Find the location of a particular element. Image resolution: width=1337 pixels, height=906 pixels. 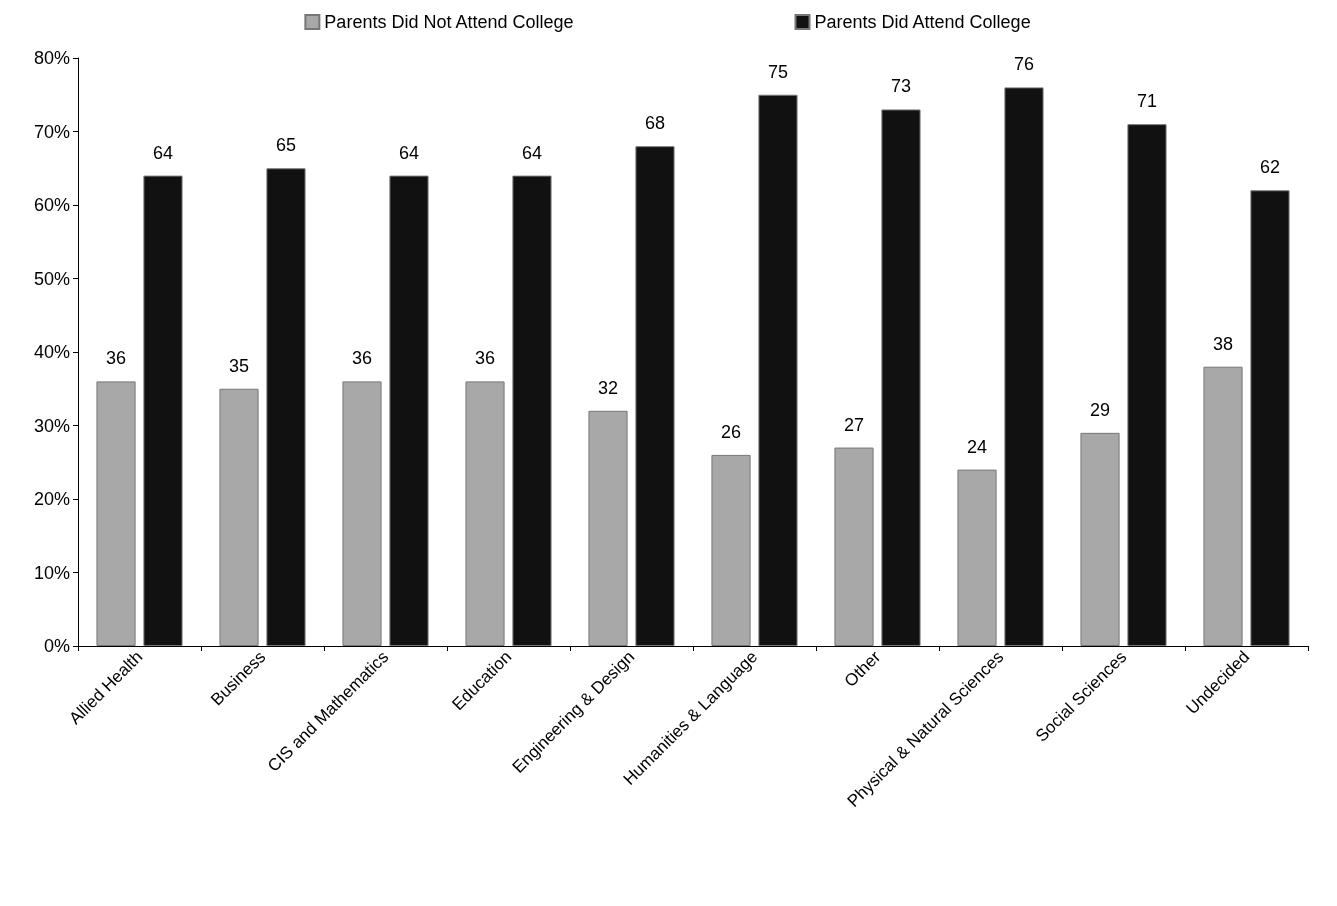

data-label: 68 is located at coordinates (654, 123).